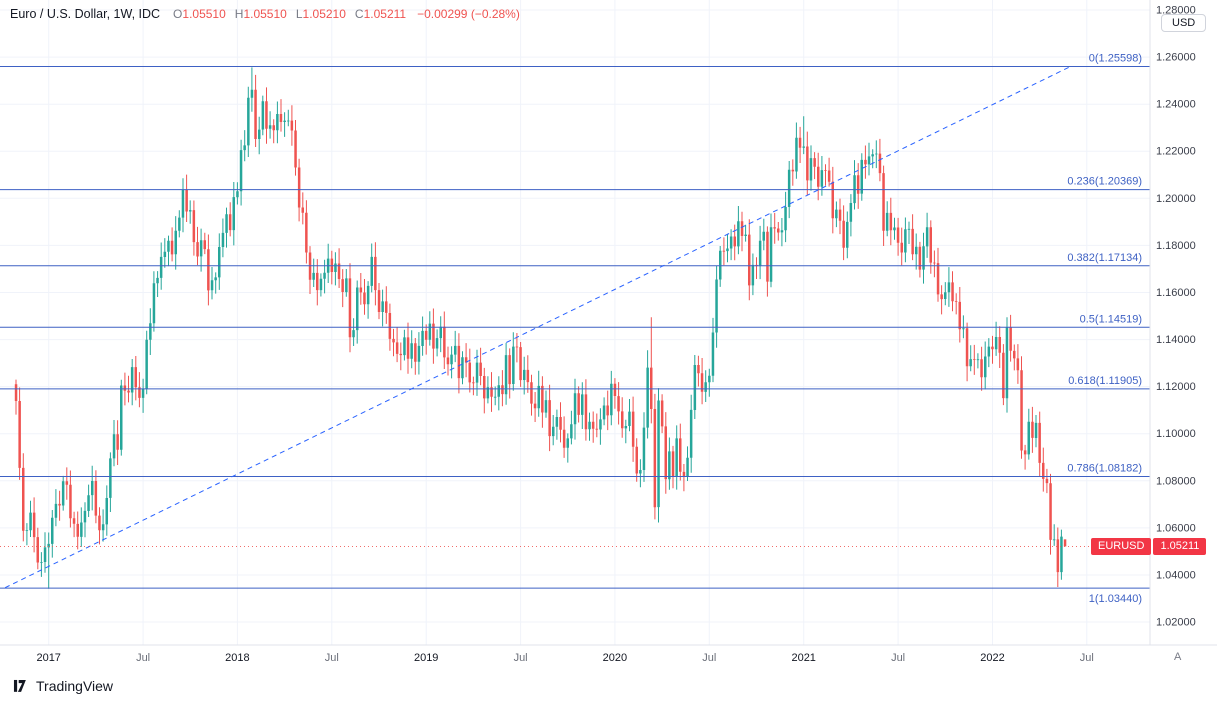 Image resolution: width=1217 pixels, height=702 pixels. I want to click on svg-text: 2020, so click(615, 658).